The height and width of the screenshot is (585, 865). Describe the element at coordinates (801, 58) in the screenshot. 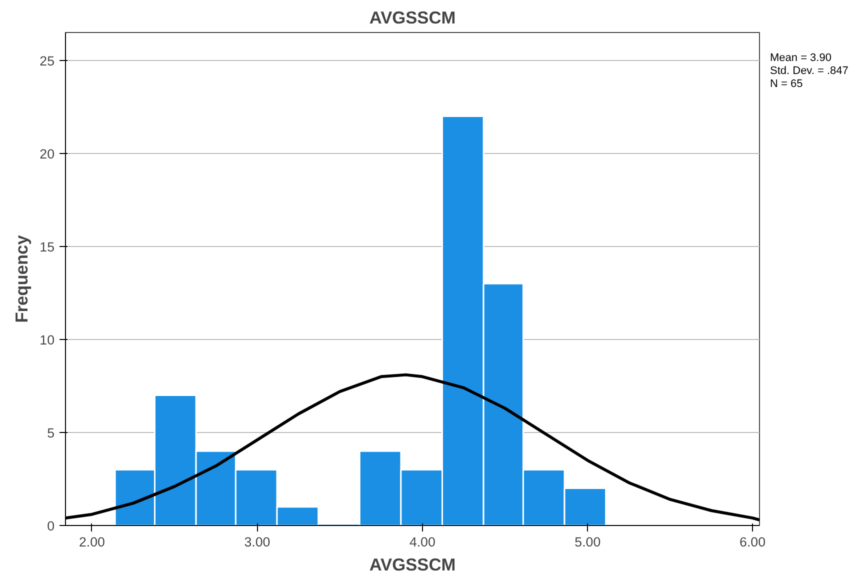

I see `text: Mean = 3.90` at that location.